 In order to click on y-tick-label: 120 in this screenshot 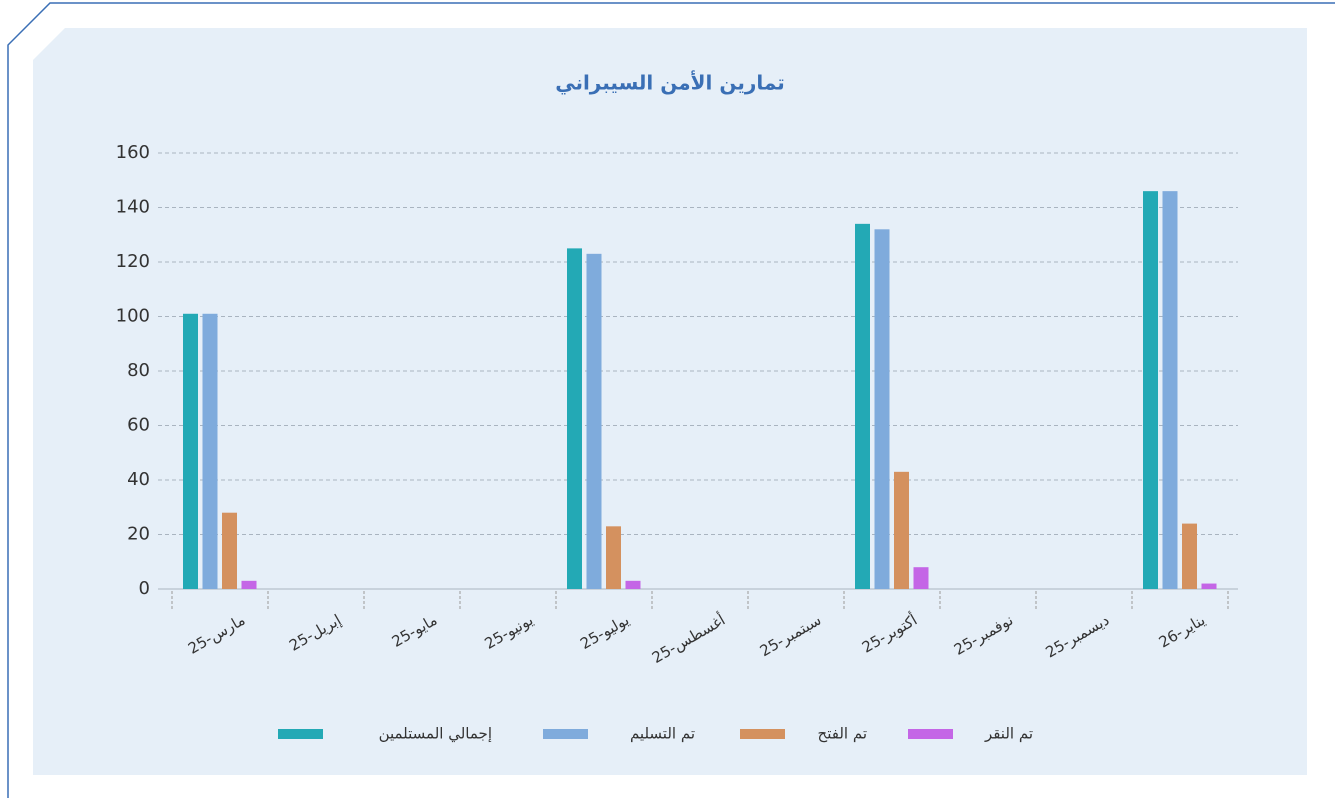, I will do `click(133, 261)`.